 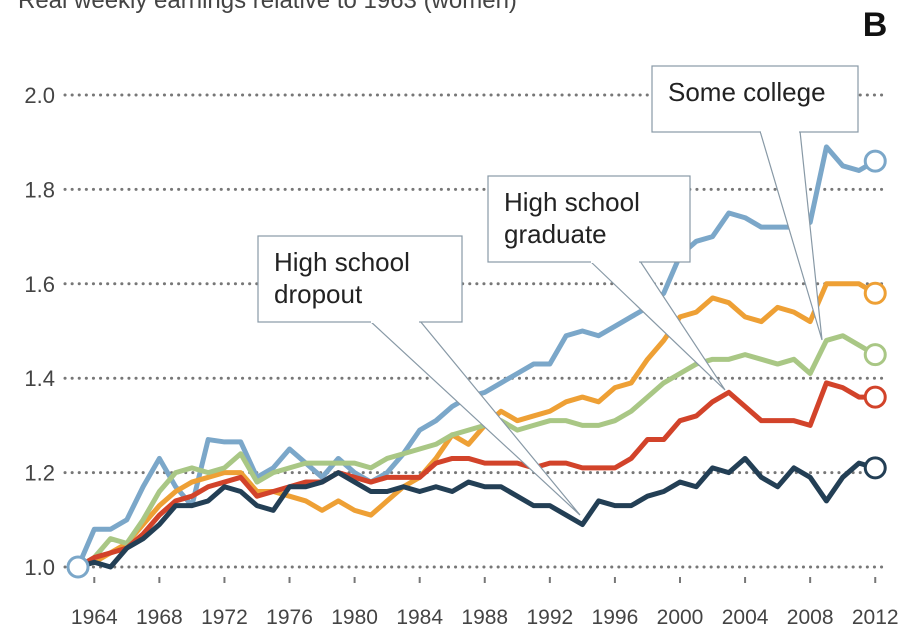 I want to click on x-tick-label: 2008, so click(x=810, y=617).